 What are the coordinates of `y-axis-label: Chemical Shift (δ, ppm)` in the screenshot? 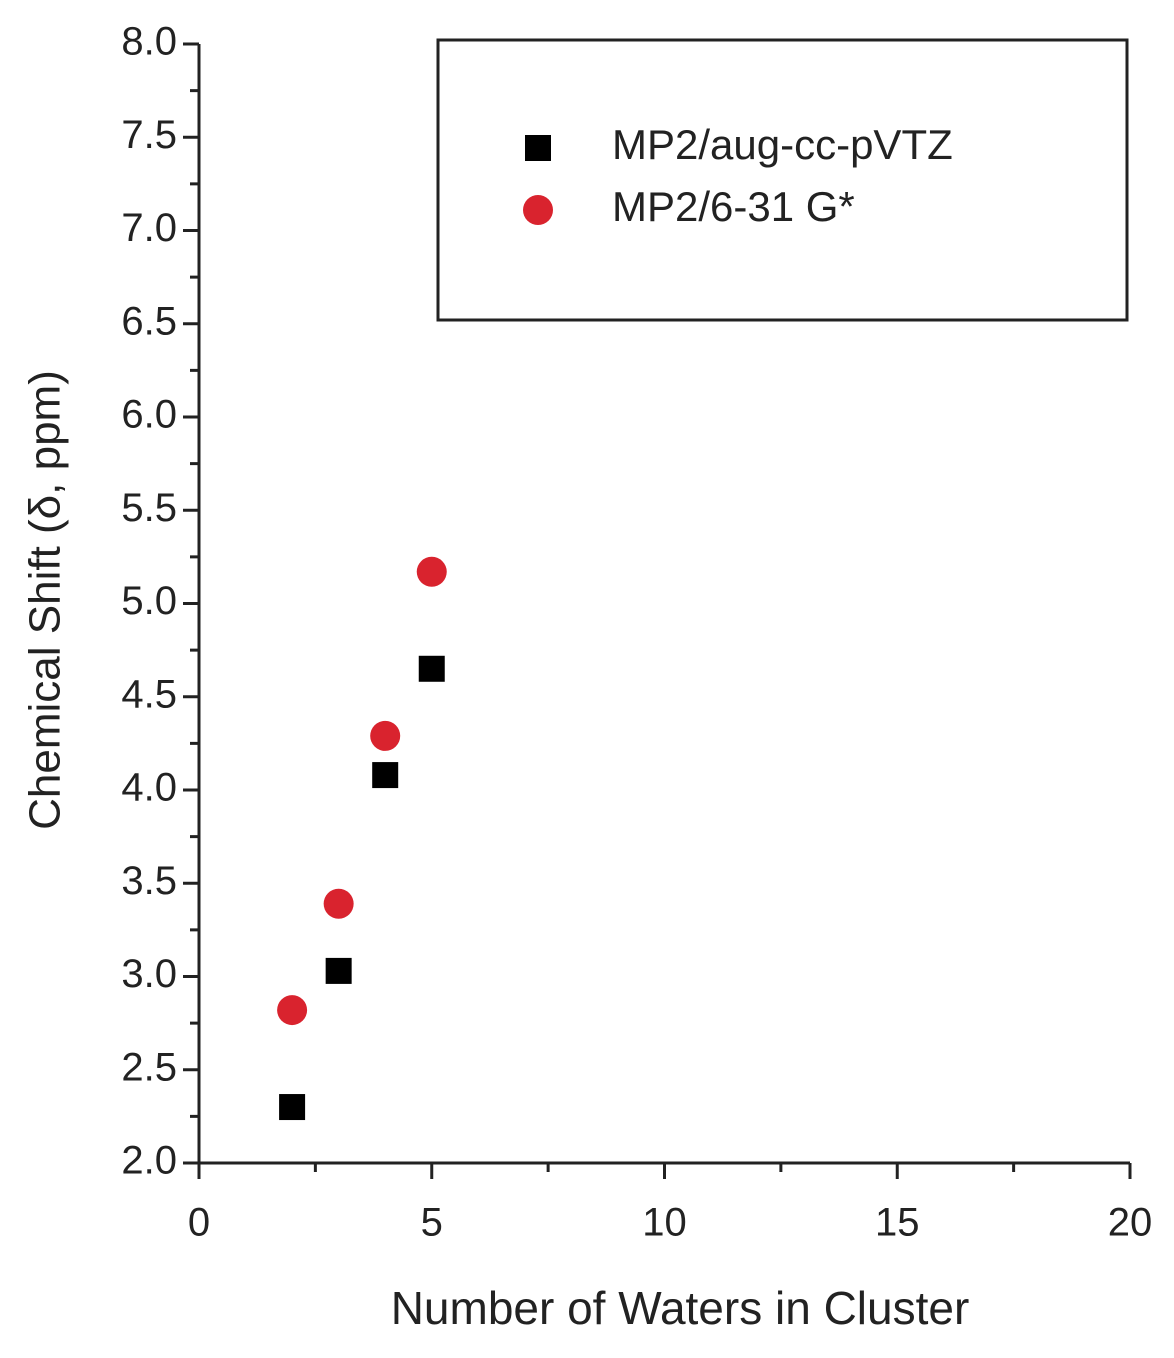 It's located at (45, 600).